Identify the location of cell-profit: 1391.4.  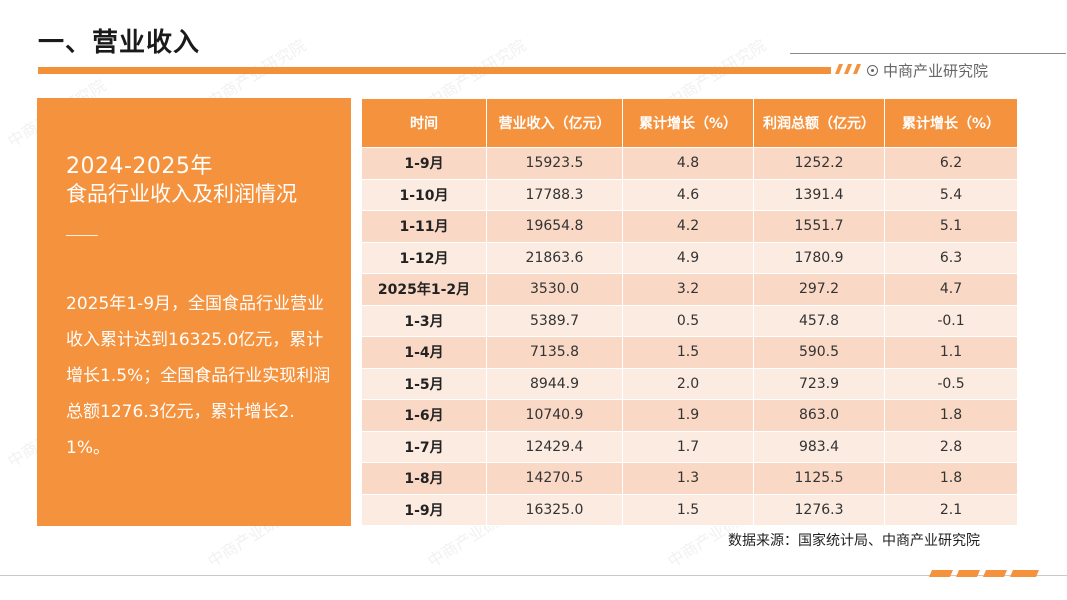
(819, 194).